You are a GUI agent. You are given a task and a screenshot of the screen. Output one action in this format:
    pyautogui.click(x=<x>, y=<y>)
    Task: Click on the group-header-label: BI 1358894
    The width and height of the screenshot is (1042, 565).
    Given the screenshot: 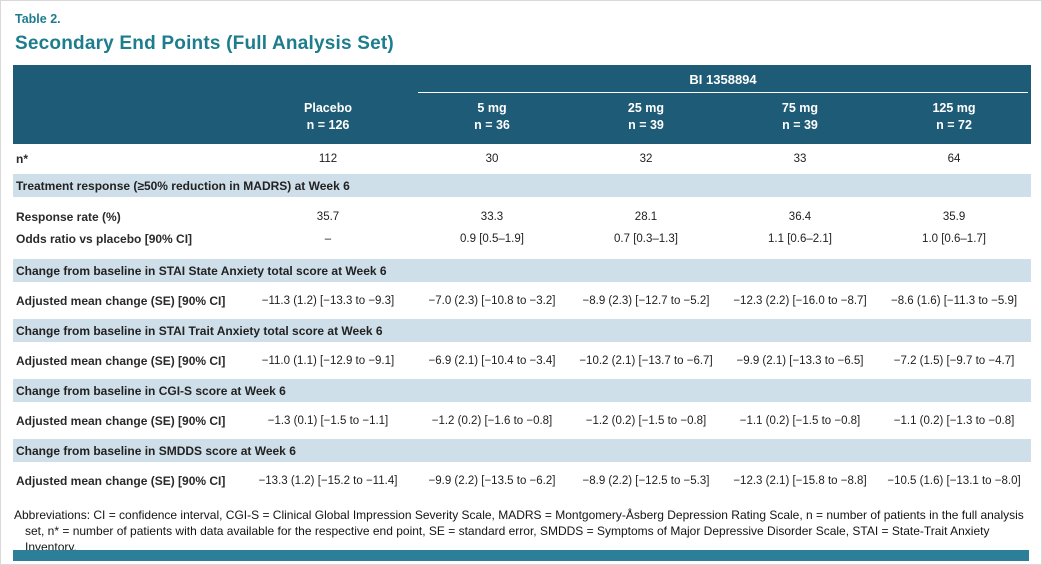 What is the action you would take?
    pyautogui.click(x=723, y=79)
    